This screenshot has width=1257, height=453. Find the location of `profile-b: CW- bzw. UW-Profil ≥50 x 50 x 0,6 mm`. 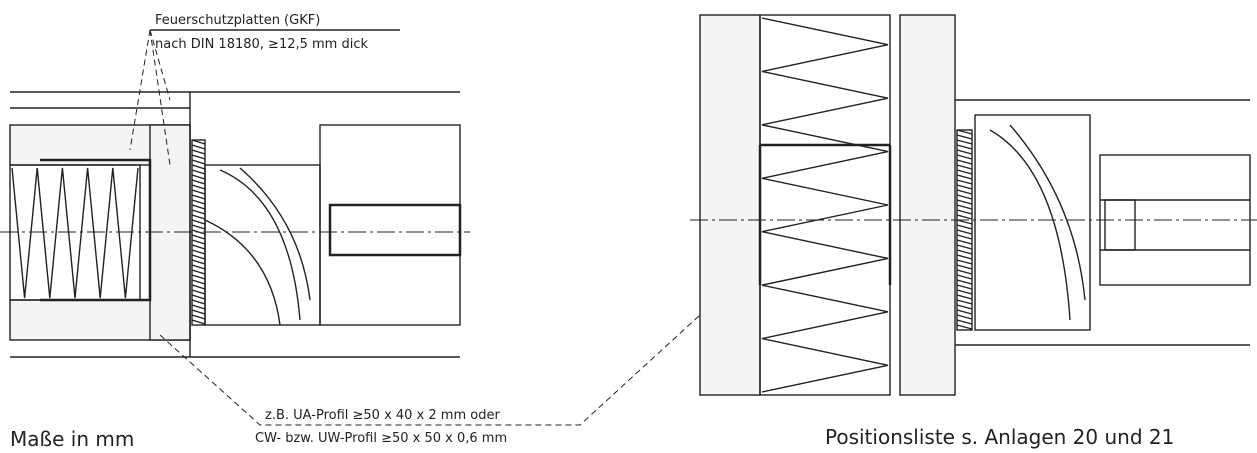

profile-b: CW- bzw. UW-Profil ≥50 x 50 x 0,6 mm is located at coordinates (381, 438).